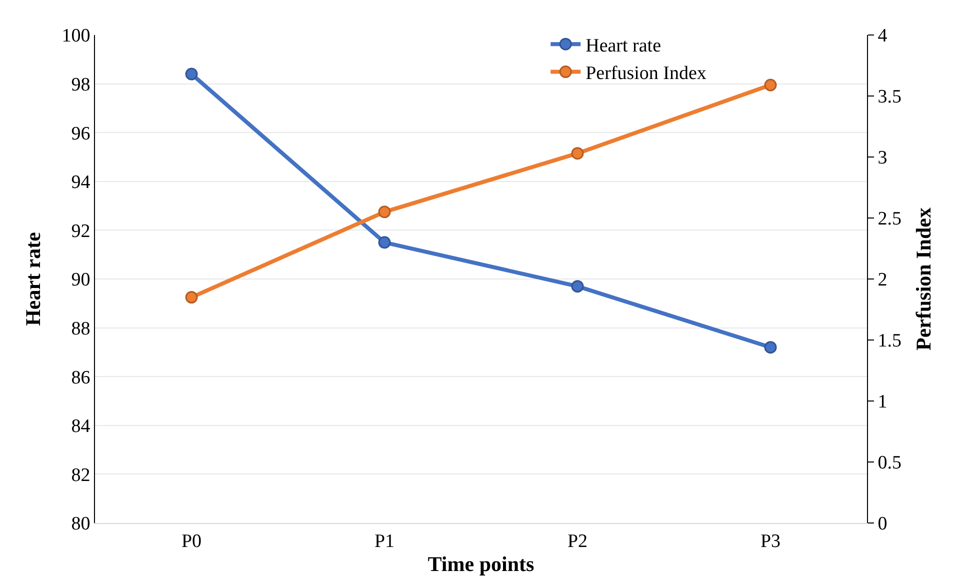 This screenshot has height=583, width=957. I want to click on legend-label: Perfusion Index, so click(646, 73).